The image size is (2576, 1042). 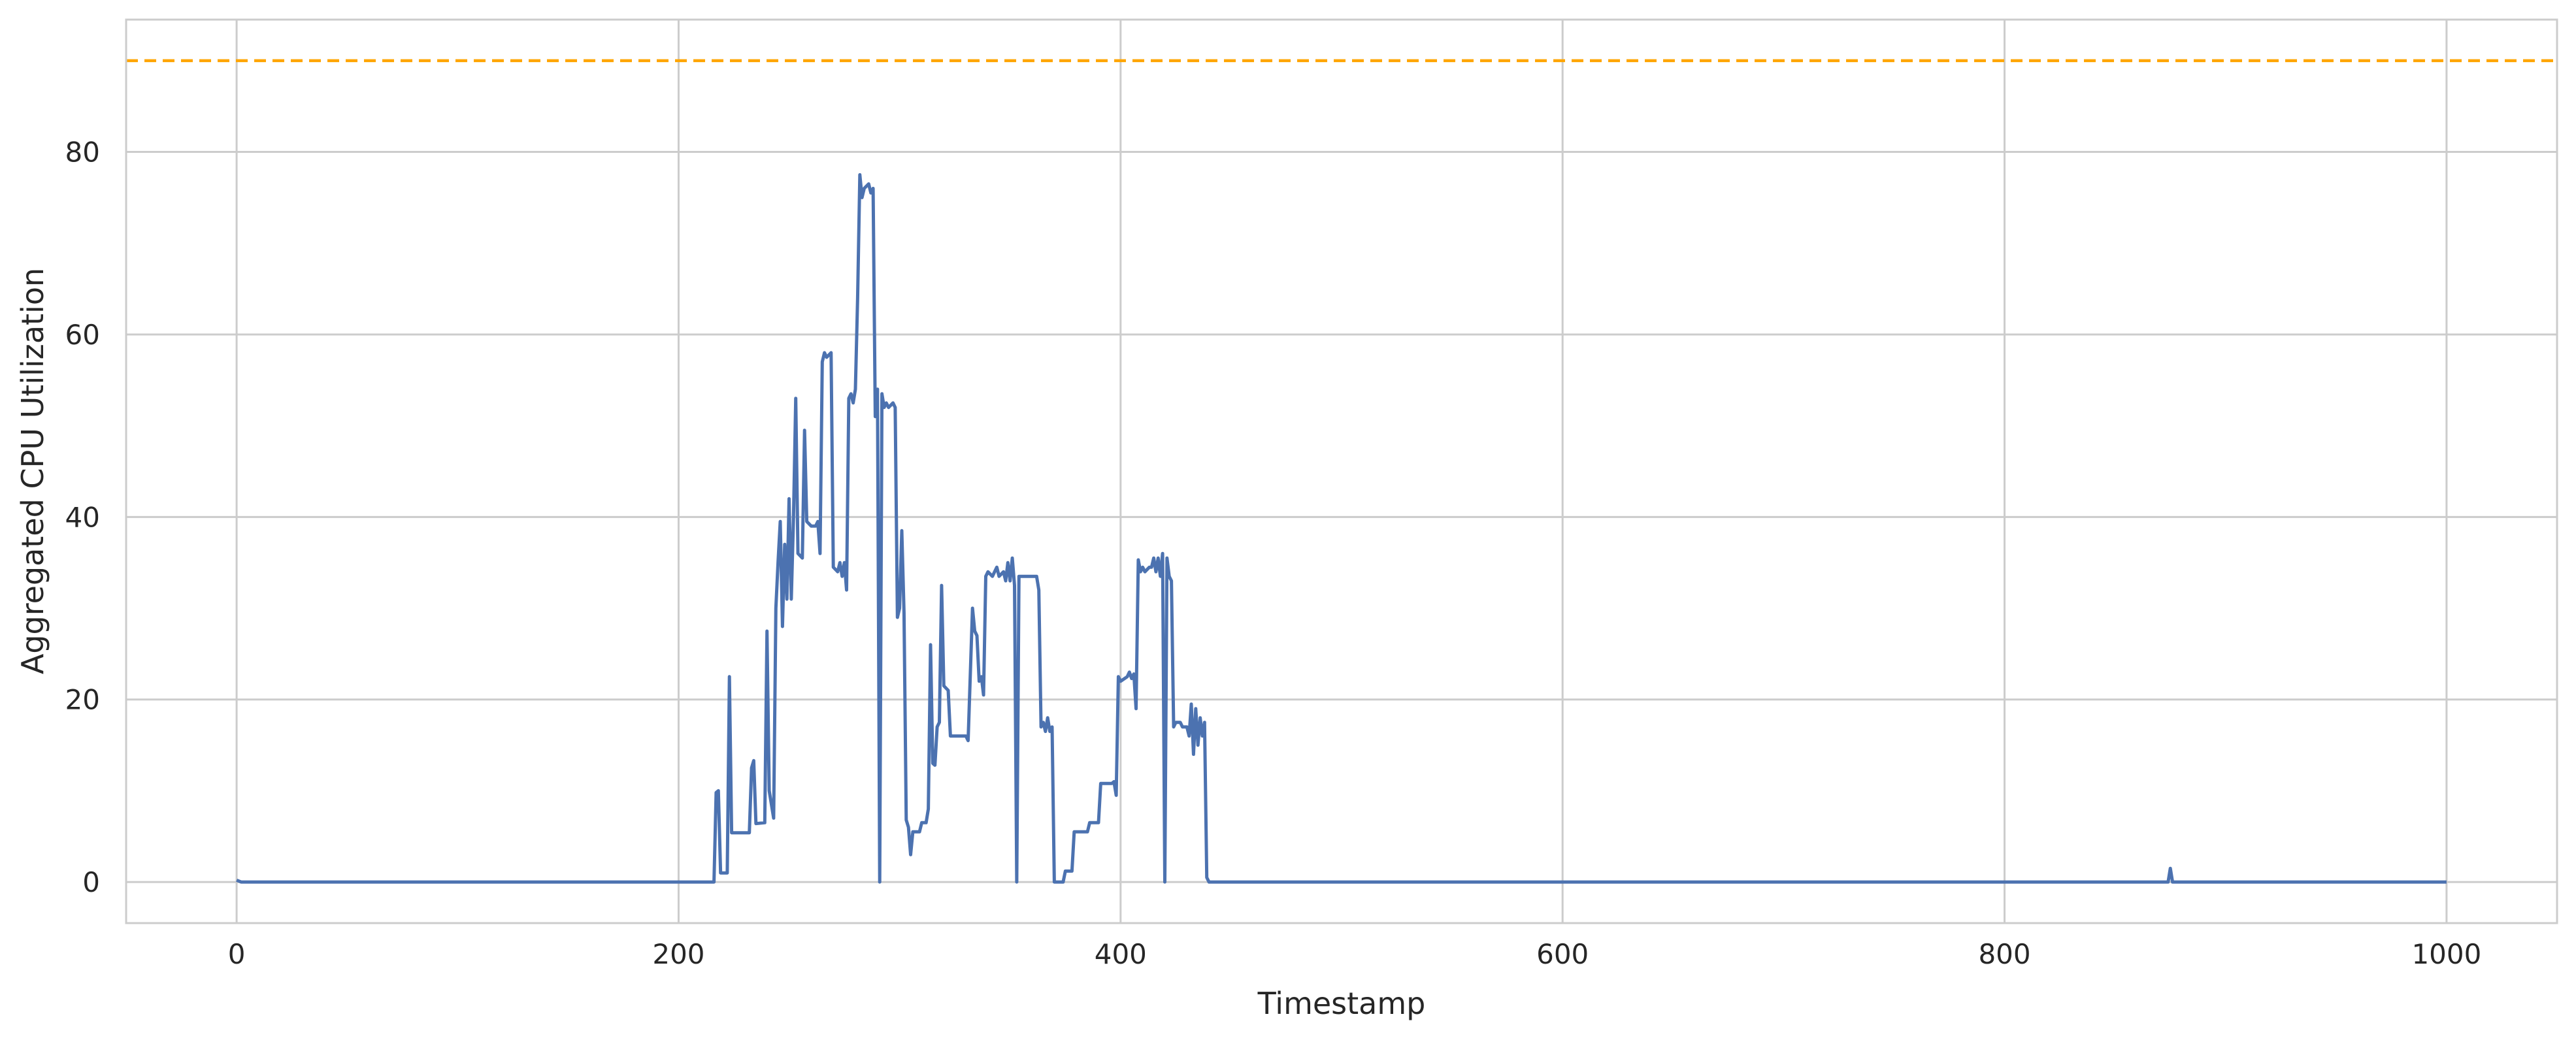 What do you see at coordinates (91, 882) in the screenshot?
I see `y-tick-label: 0` at bounding box center [91, 882].